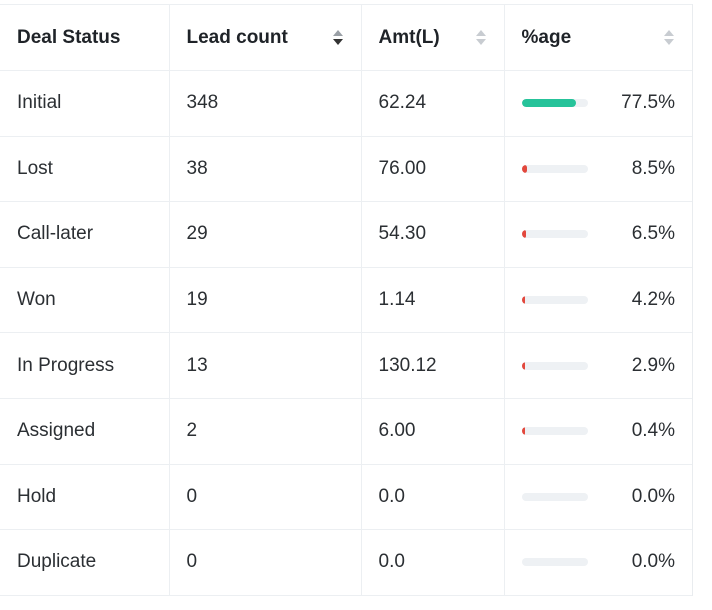  Describe the element at coordinates (197, 300) in the screenshot. I see `lead-count-value: 19` at that location.